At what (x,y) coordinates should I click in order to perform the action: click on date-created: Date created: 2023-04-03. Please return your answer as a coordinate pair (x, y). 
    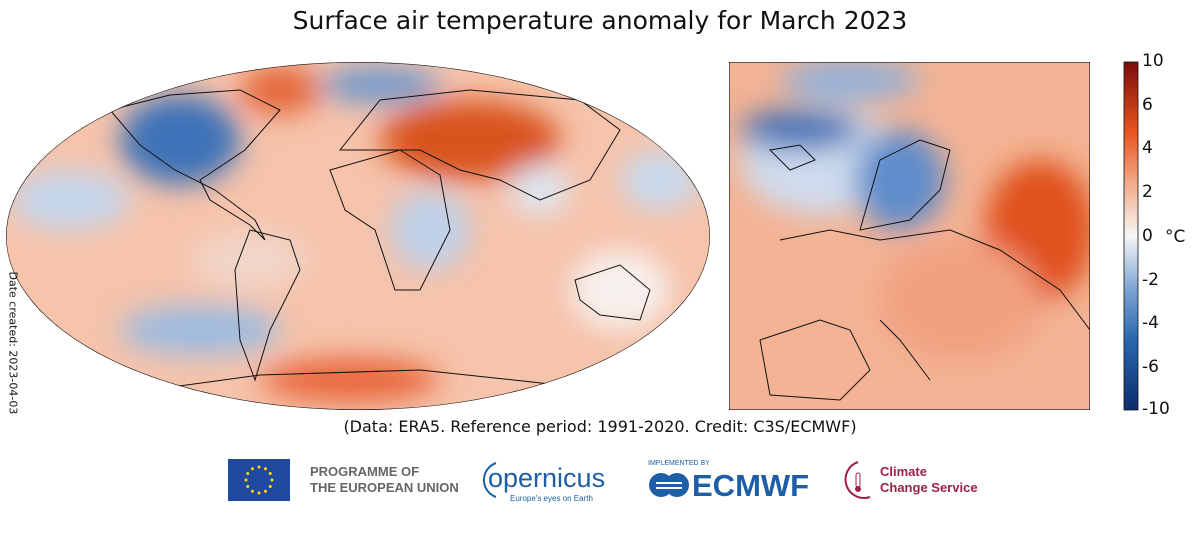
    Looking at the image, I should click on (13, 343).